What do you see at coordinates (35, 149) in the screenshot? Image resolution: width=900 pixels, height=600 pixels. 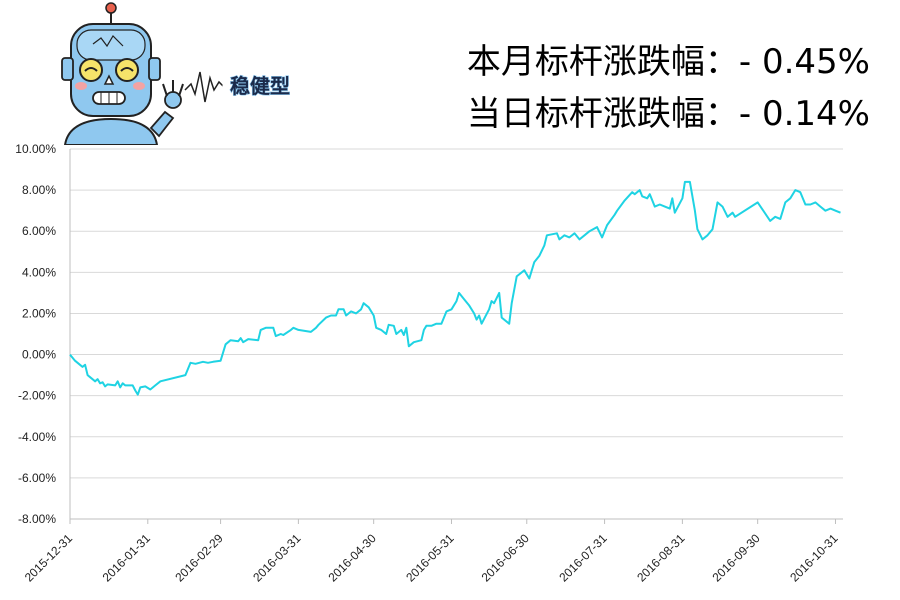 I see `y-tick-label: 10.00%` at bounding box center [35, 149].